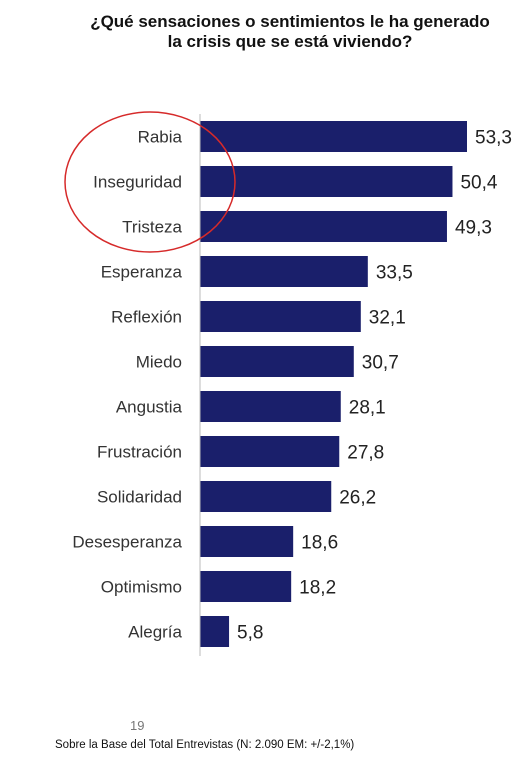 This screenshot has width=531, height=759. I want to click on value-label: 49,3, so click(473, 228).